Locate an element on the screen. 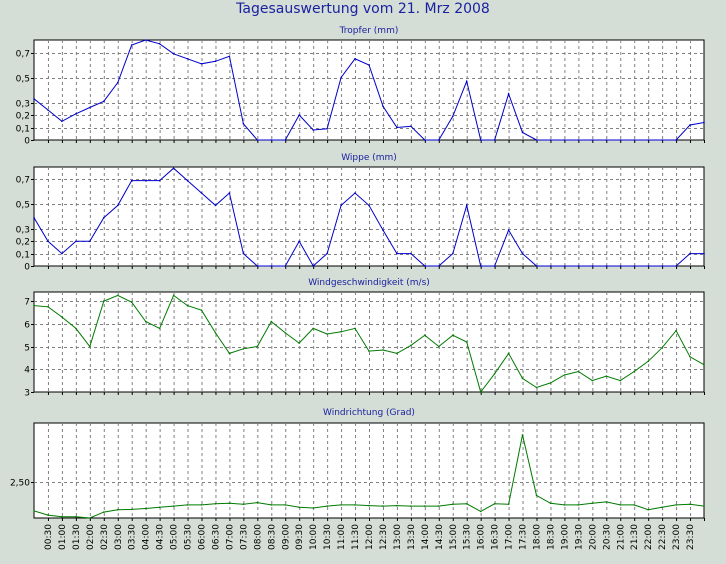 The width and height of the screenshot is (726, 564). x-tick-label: 10:00 is located at coordinates (314, 537).